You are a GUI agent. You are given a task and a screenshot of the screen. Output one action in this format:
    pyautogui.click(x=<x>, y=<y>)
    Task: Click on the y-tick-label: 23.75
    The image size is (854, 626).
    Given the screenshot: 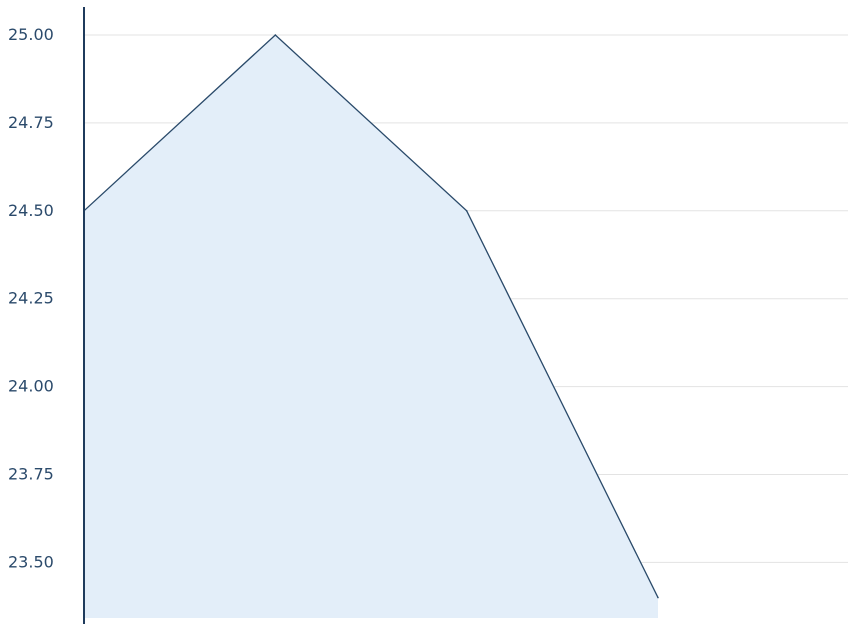 What is the action you would take?
    pyautogui.click(x=31, y=474)
    